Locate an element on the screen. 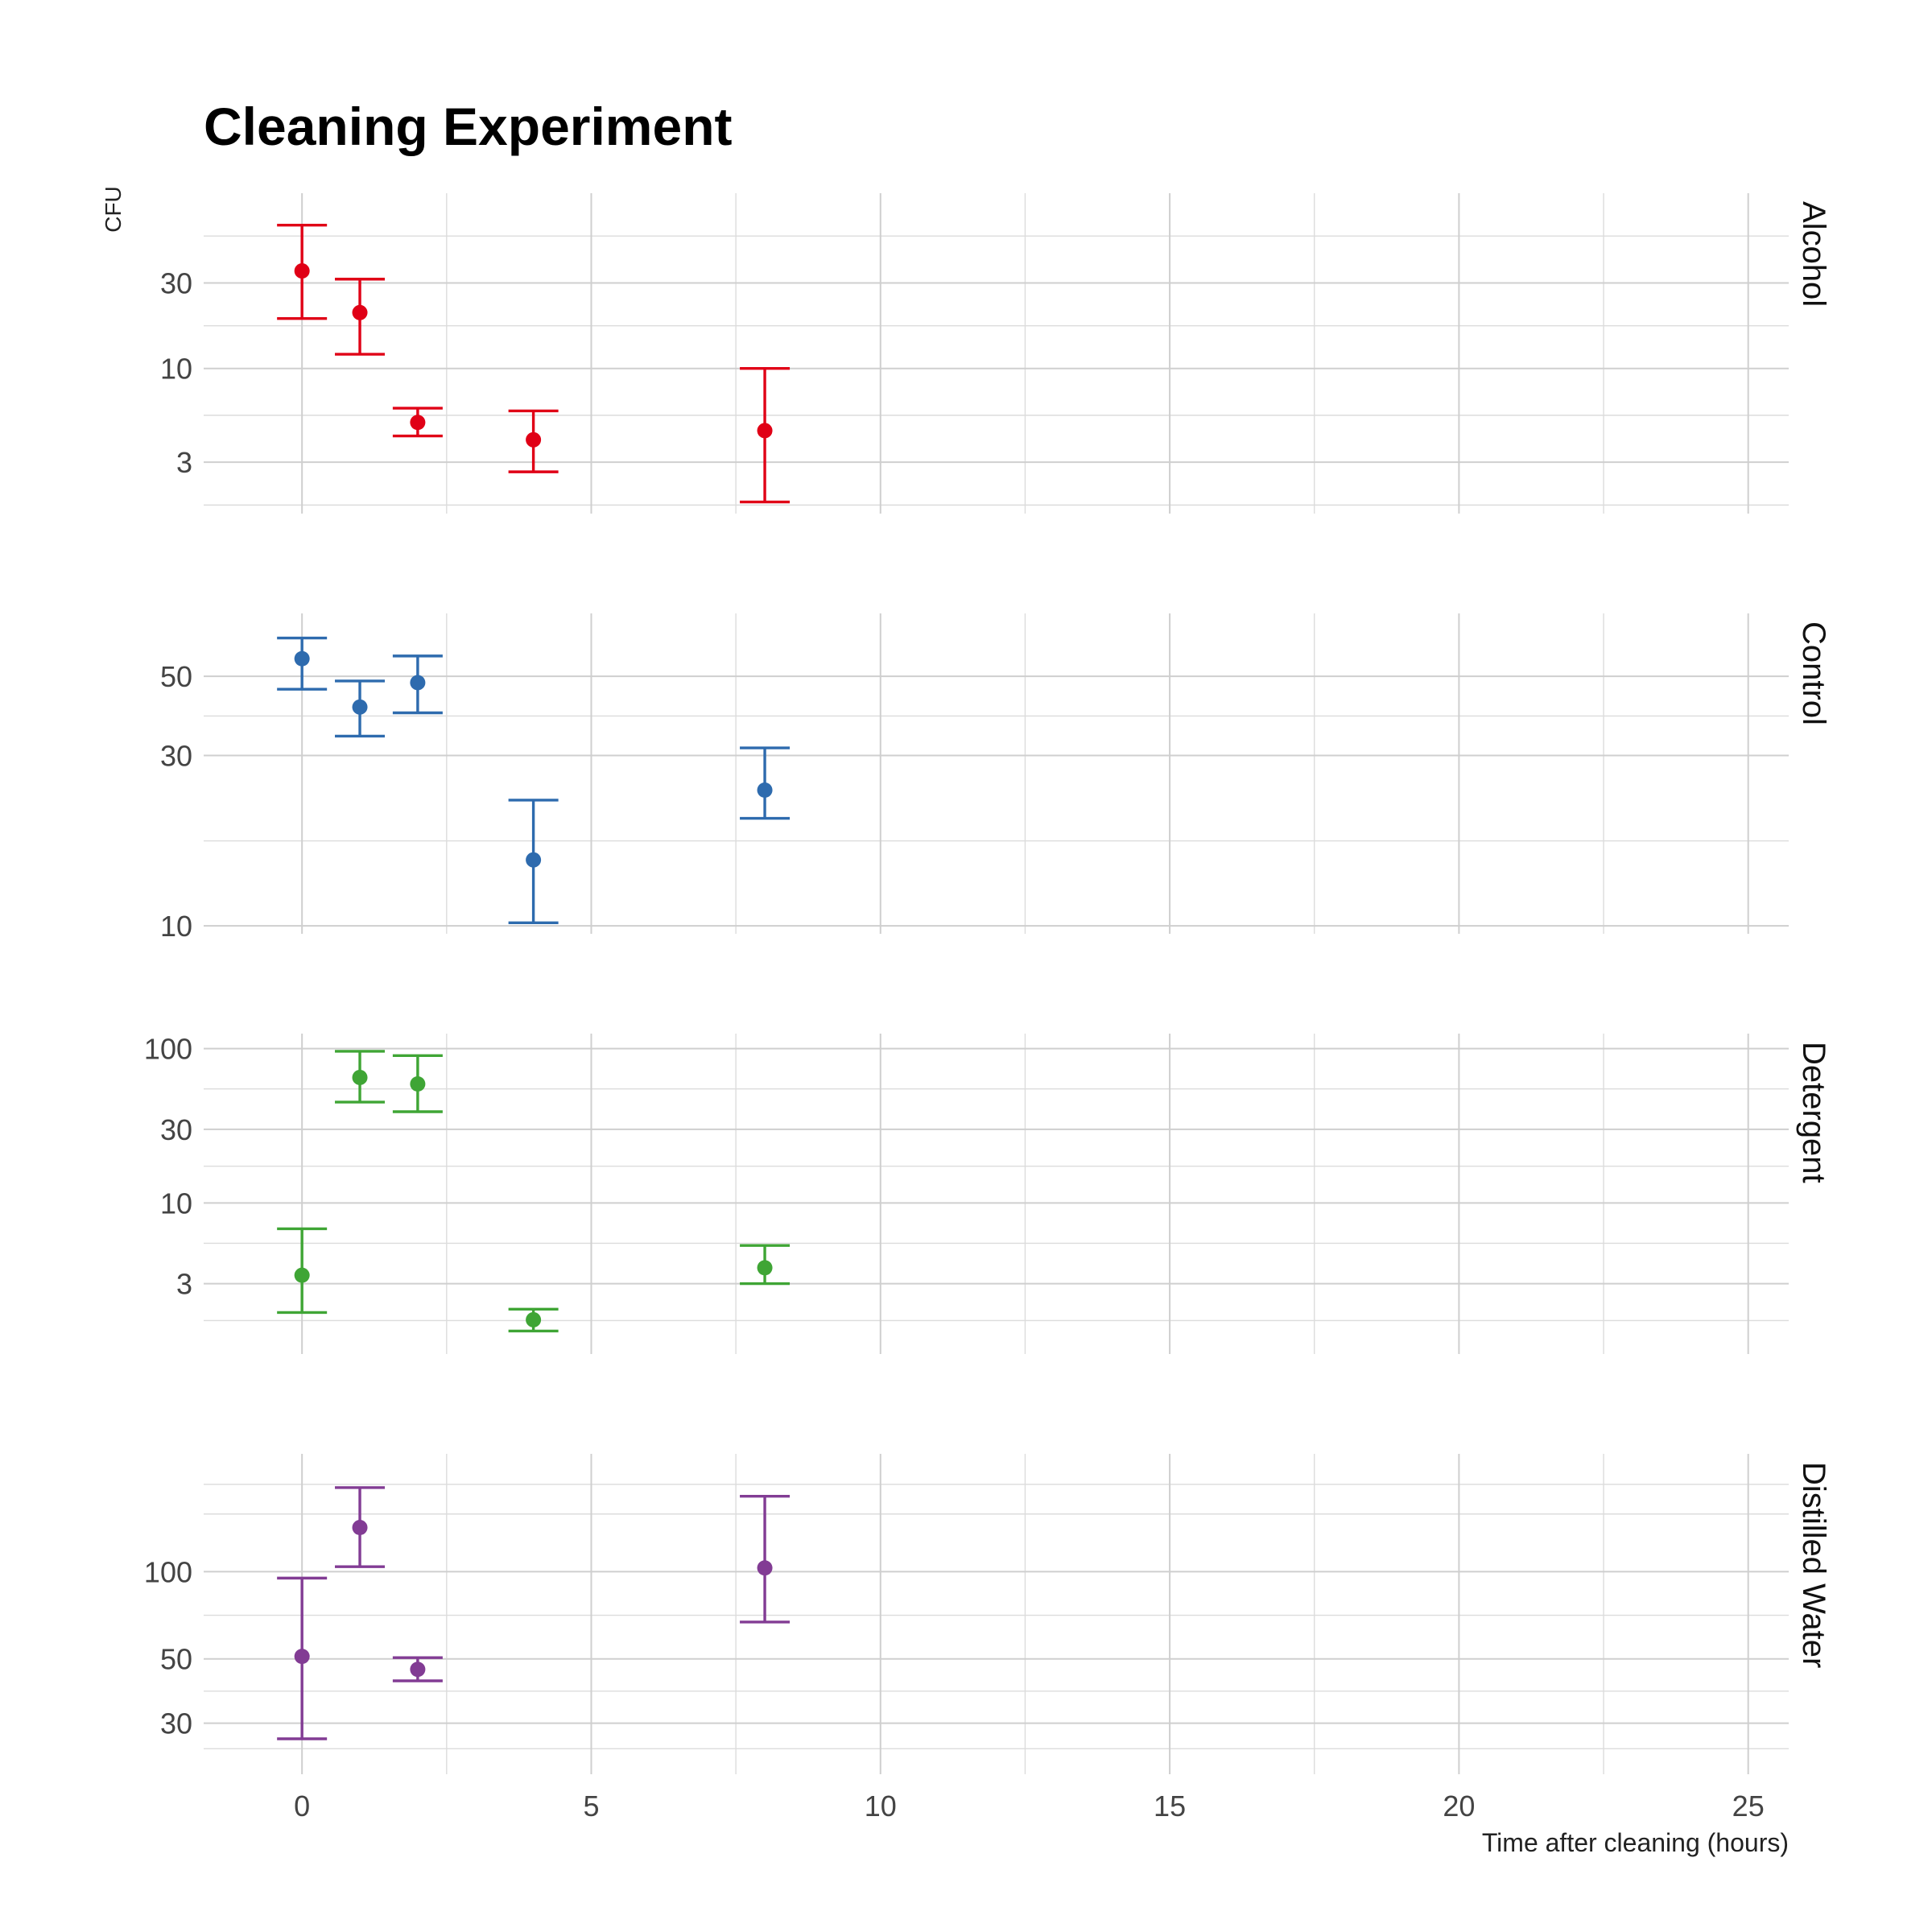  facet-label: Alcohol is located at coordinates (1813, 254).